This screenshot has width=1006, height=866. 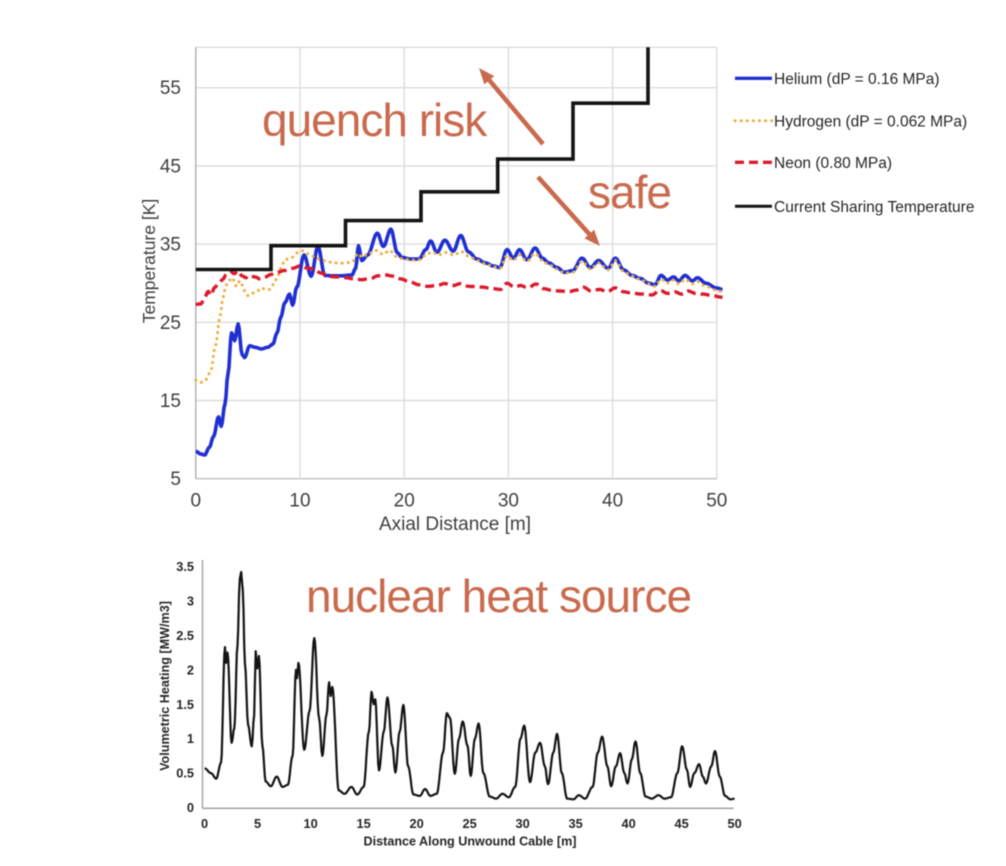 I want to click on svg-text: 3.5, so click(x=185, y=566).